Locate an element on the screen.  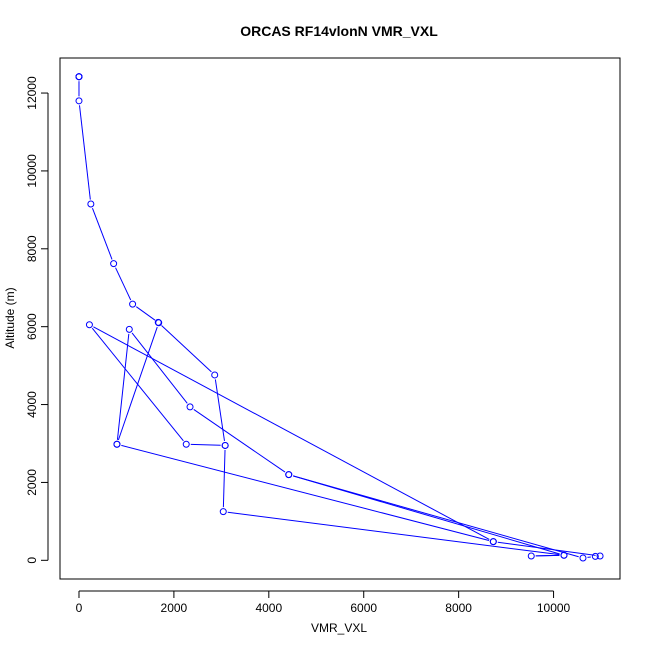
y-axis-title: Altitude (m) is located at coordinates (10, 317).